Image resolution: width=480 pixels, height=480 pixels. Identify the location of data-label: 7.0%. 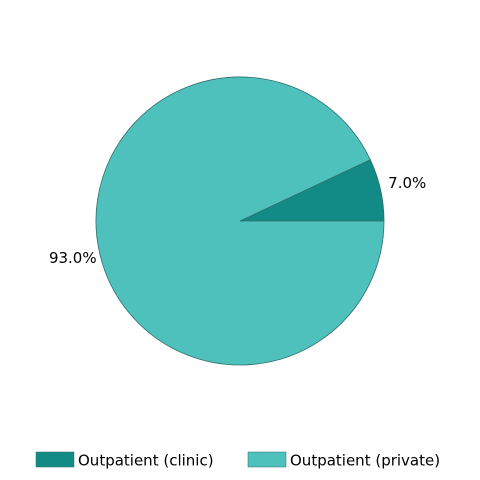
(407, 183).